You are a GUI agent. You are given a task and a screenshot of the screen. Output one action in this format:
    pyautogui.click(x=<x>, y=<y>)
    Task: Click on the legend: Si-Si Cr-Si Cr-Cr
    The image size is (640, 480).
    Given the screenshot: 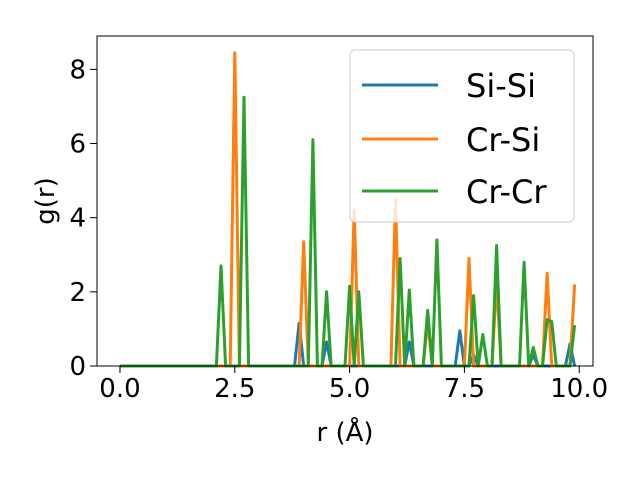 What is the action you would take?
    pyautogui.click(x=462, y=136)
    